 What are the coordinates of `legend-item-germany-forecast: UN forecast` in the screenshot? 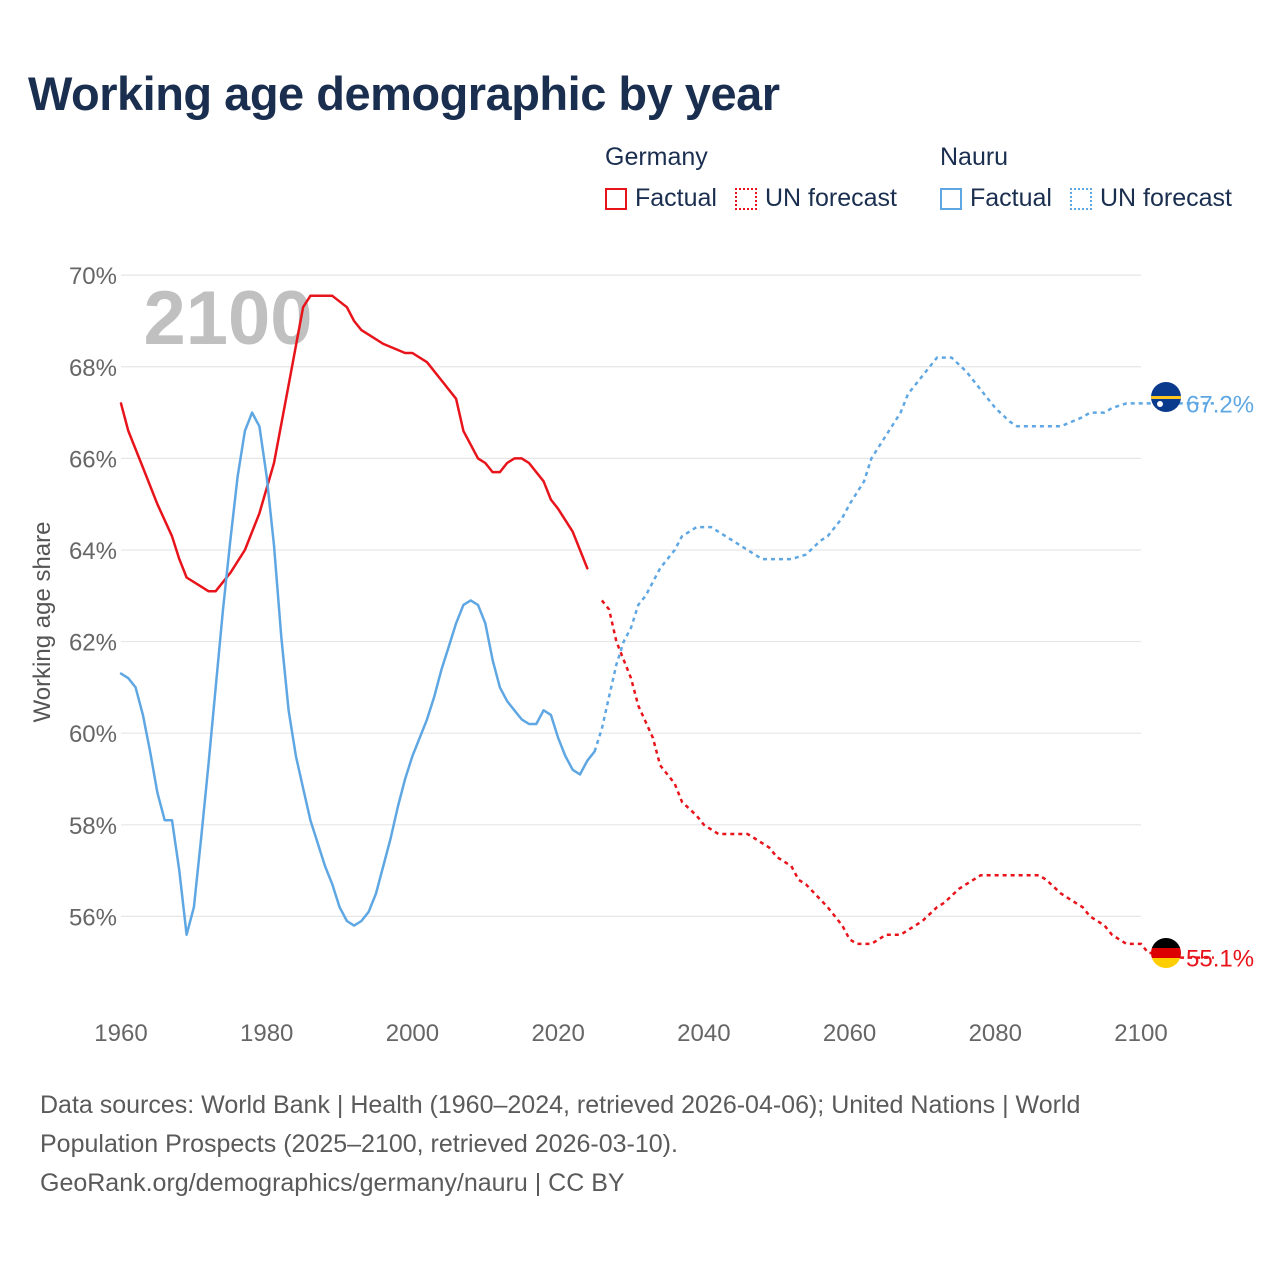 It's located at (815, 198).